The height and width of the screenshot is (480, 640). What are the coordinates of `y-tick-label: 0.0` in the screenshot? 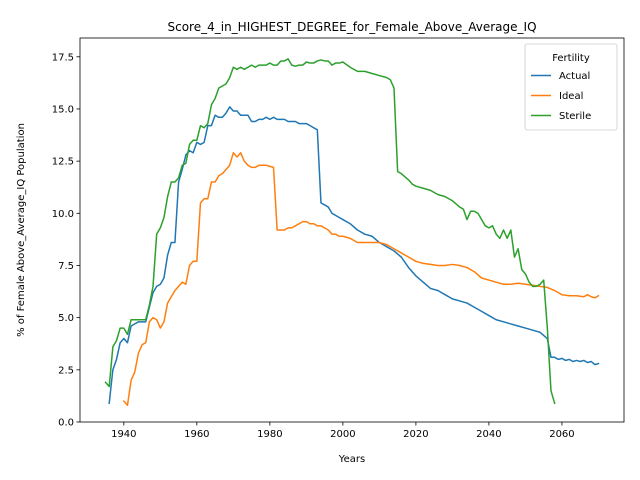 It's located at (66, 423).